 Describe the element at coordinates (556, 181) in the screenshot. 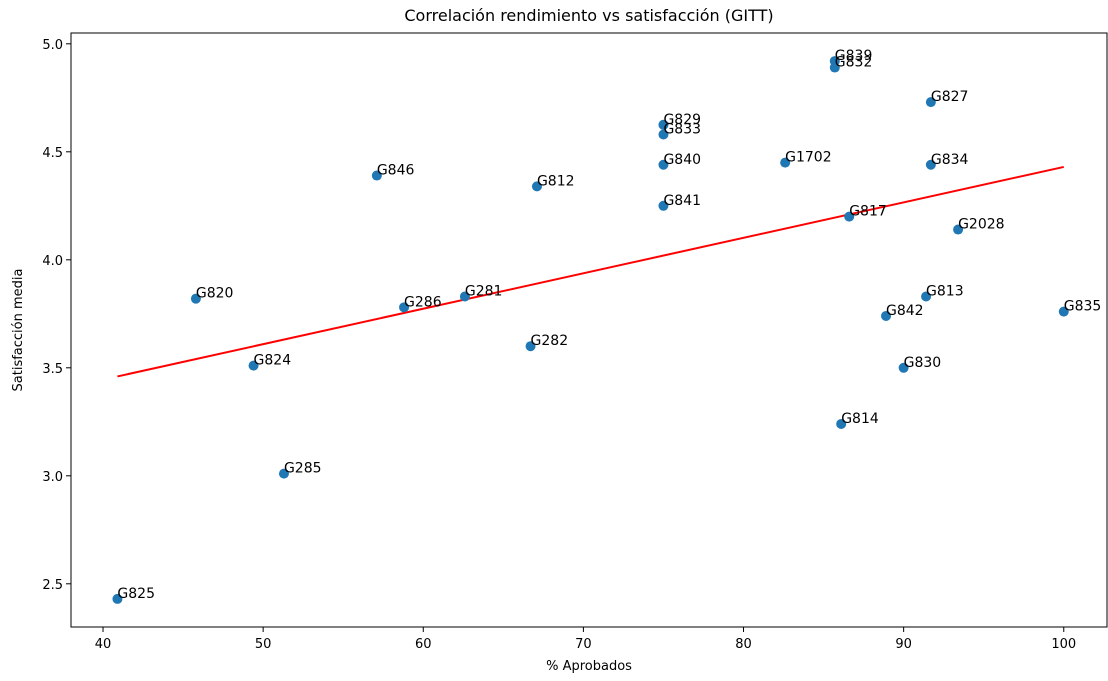

I see `point-label: G812` at that location.